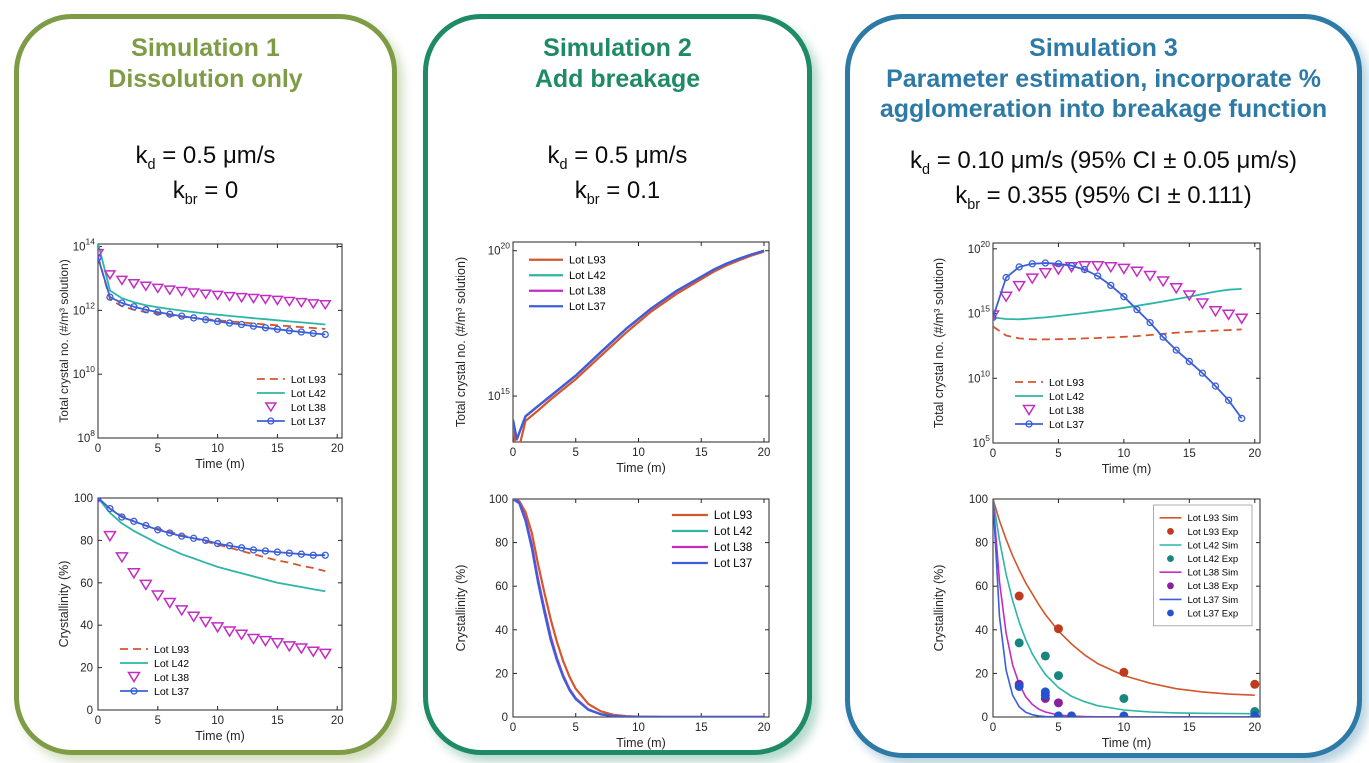 The image size is (1369, 763). What do you see at coordinates (83, 246) in the screenshot?
I see `y-tick-label: 10¹⁴` at bounding box center [83, 246].